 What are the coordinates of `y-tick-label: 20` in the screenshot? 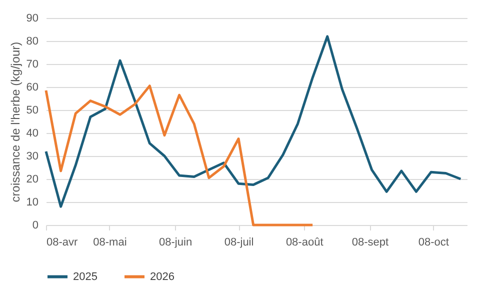 It's located at (32, 180).